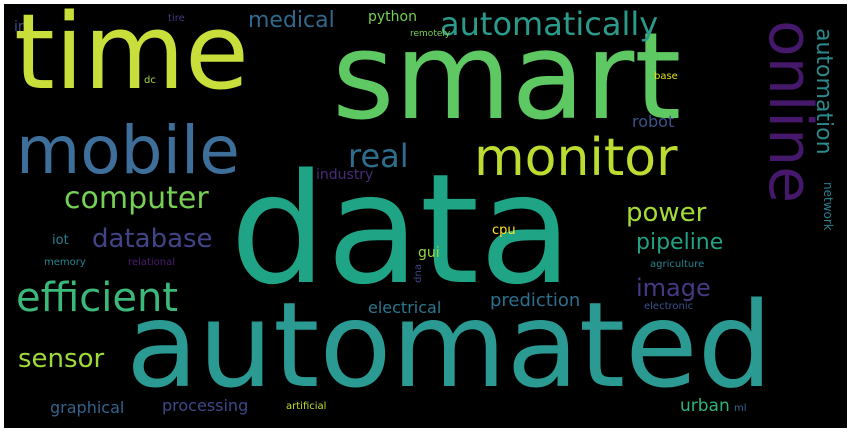 Image resolution: width=851 pixels, height=432 pixels. Describe the element at coordinates (65, 262) in the screenshot. I see `word-memory: memory` at that location.